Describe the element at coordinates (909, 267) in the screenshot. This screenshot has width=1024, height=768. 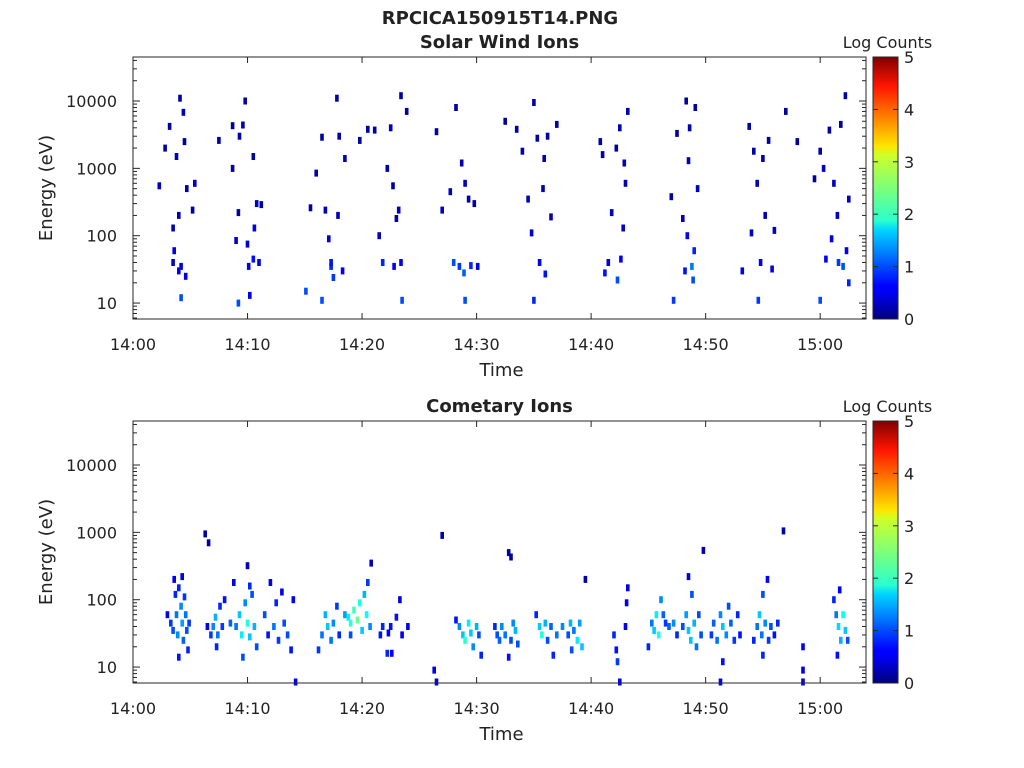
I see `colorbar-tick-label: 1` at that location.